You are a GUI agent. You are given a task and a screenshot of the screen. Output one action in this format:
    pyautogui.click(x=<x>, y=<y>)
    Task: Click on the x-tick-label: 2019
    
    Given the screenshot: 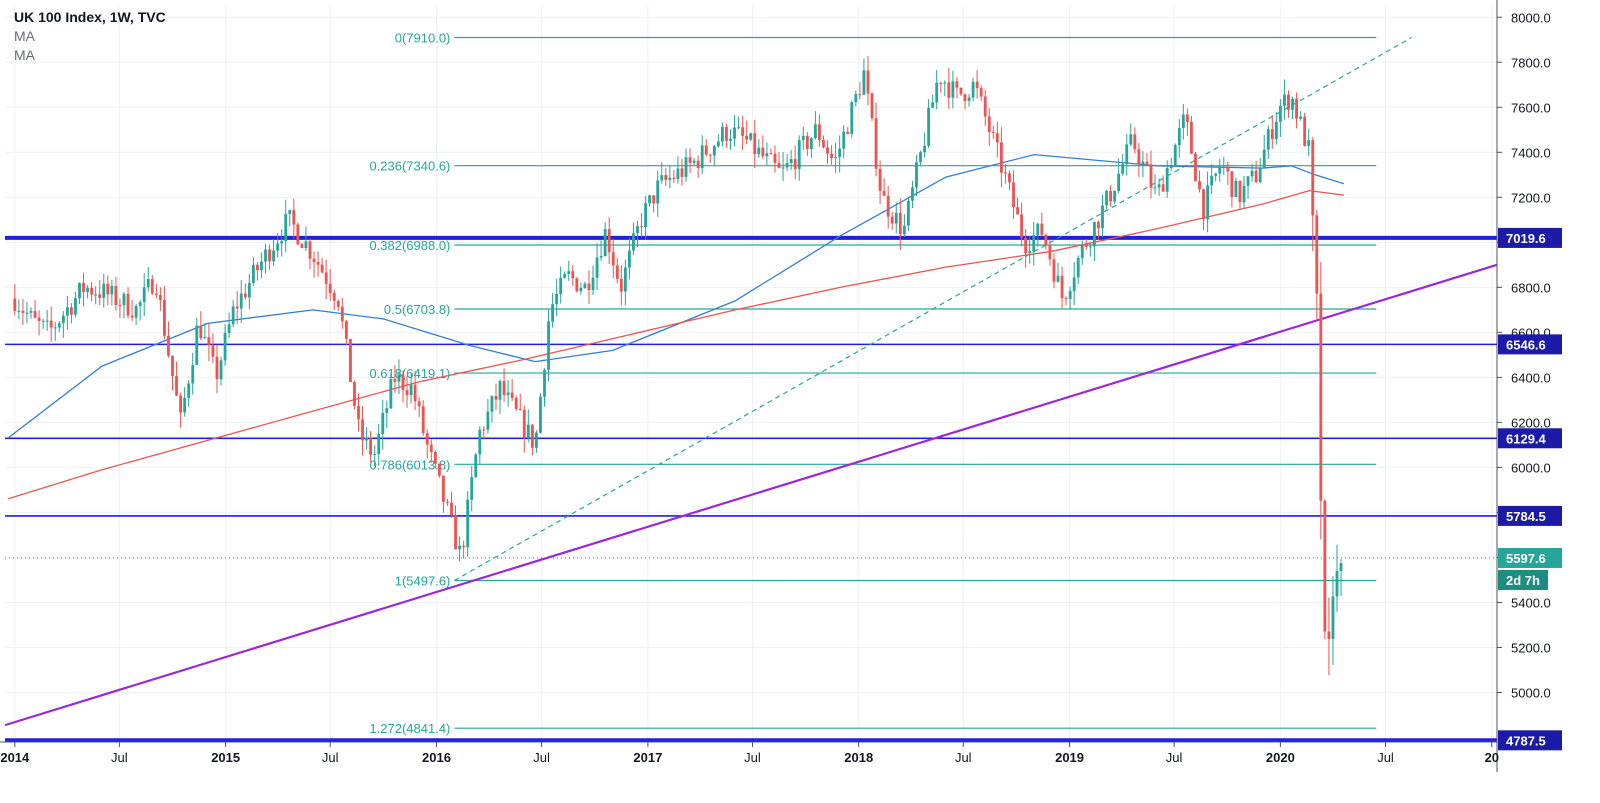 What is the action you would take?
    pyautogui.click(x=1069, y=757)
    